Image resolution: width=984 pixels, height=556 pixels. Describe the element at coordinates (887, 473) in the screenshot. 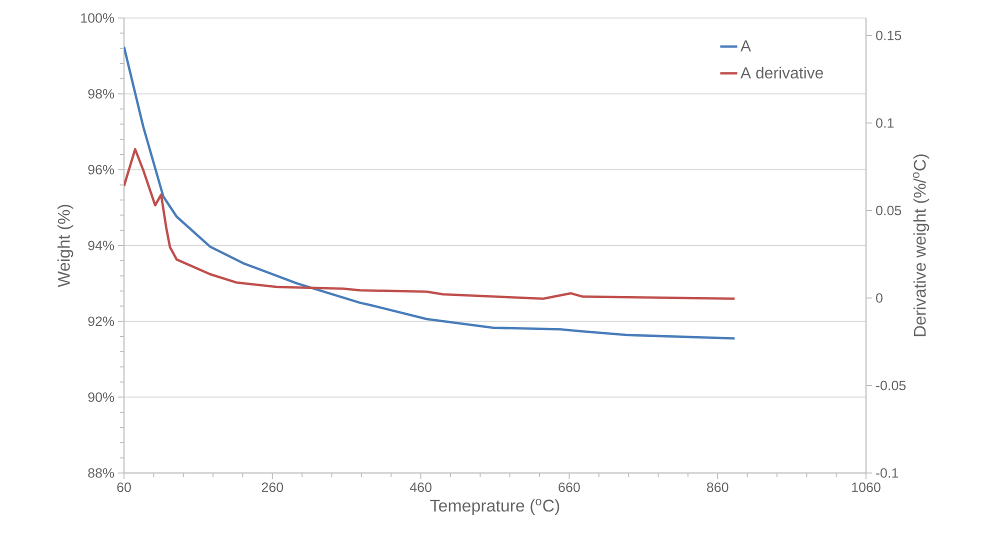

I see `y2-tick-label: -0.1` at that location.